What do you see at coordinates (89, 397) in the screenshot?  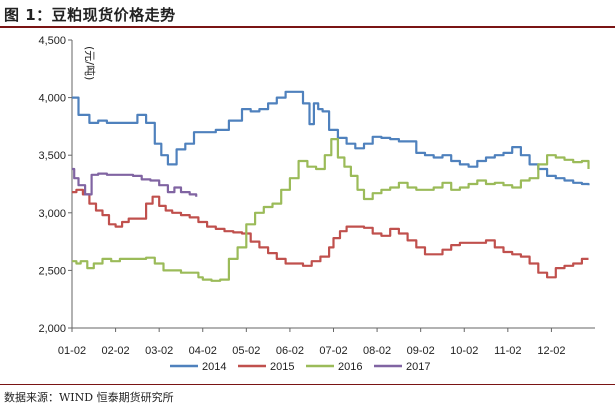 I see `source-note: 数据来源：WIND 恒泰期货研究所` at bounding box center [89, 397].